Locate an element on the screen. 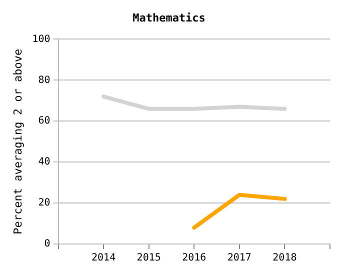  y-tick-label: 100 is located at coordinates (41, 39).